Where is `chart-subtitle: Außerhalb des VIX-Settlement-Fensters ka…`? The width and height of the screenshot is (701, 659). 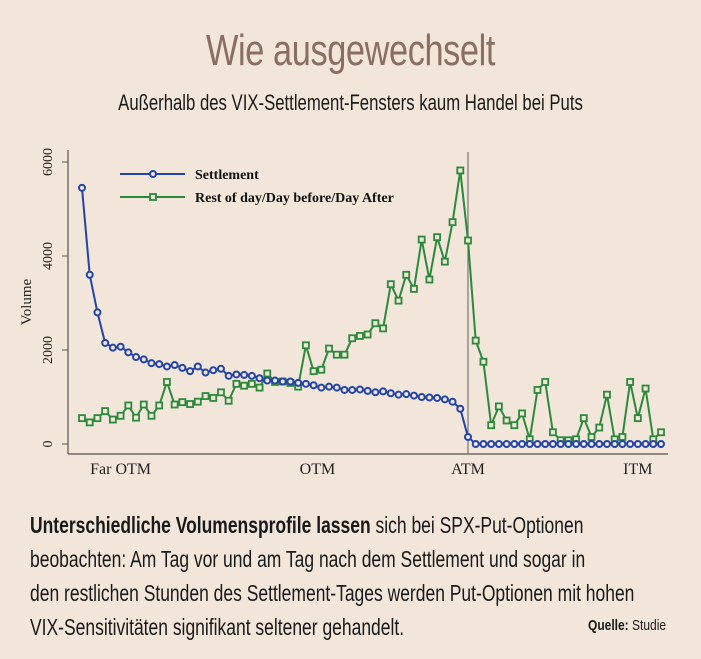 chart-subtitle: Außerhalb des VIX-Settlement-Fensters ka… is located at coordinates (350, 102).